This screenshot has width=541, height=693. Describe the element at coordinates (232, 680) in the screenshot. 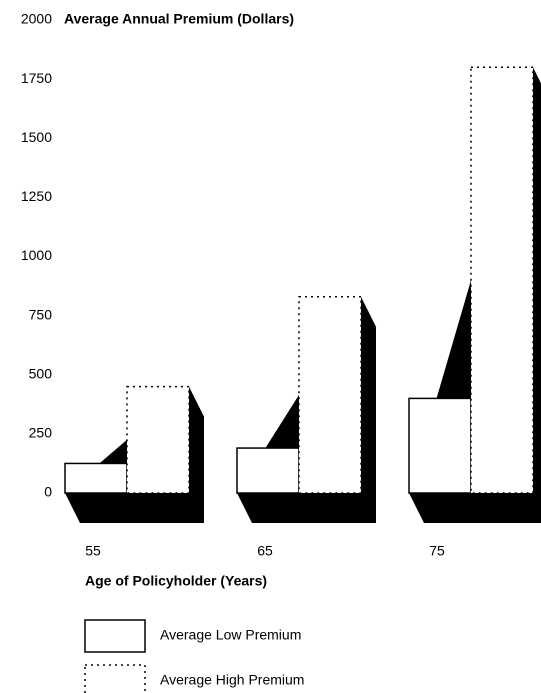

I see `legend-label: Average High Premium` at that location.